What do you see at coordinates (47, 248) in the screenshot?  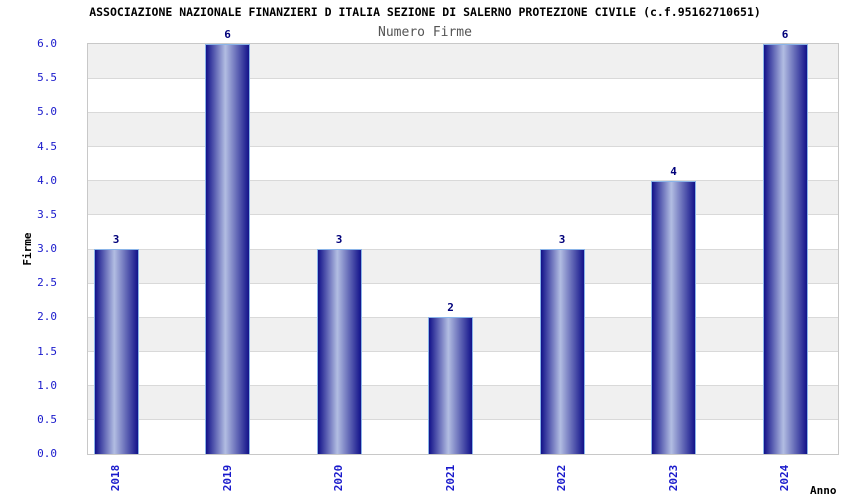 I see `y-tick-label: 3.0` at bounding box center [47, 248].